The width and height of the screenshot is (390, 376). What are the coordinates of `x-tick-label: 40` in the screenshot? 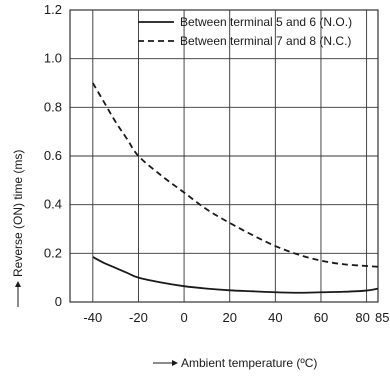 It's located at (275, 317).